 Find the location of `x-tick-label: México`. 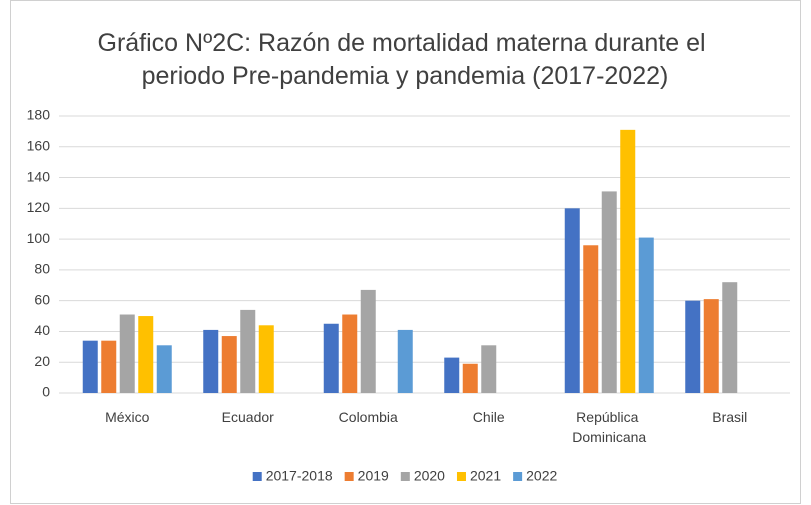

x-tick-label: México is located at coordinates (127, 417).